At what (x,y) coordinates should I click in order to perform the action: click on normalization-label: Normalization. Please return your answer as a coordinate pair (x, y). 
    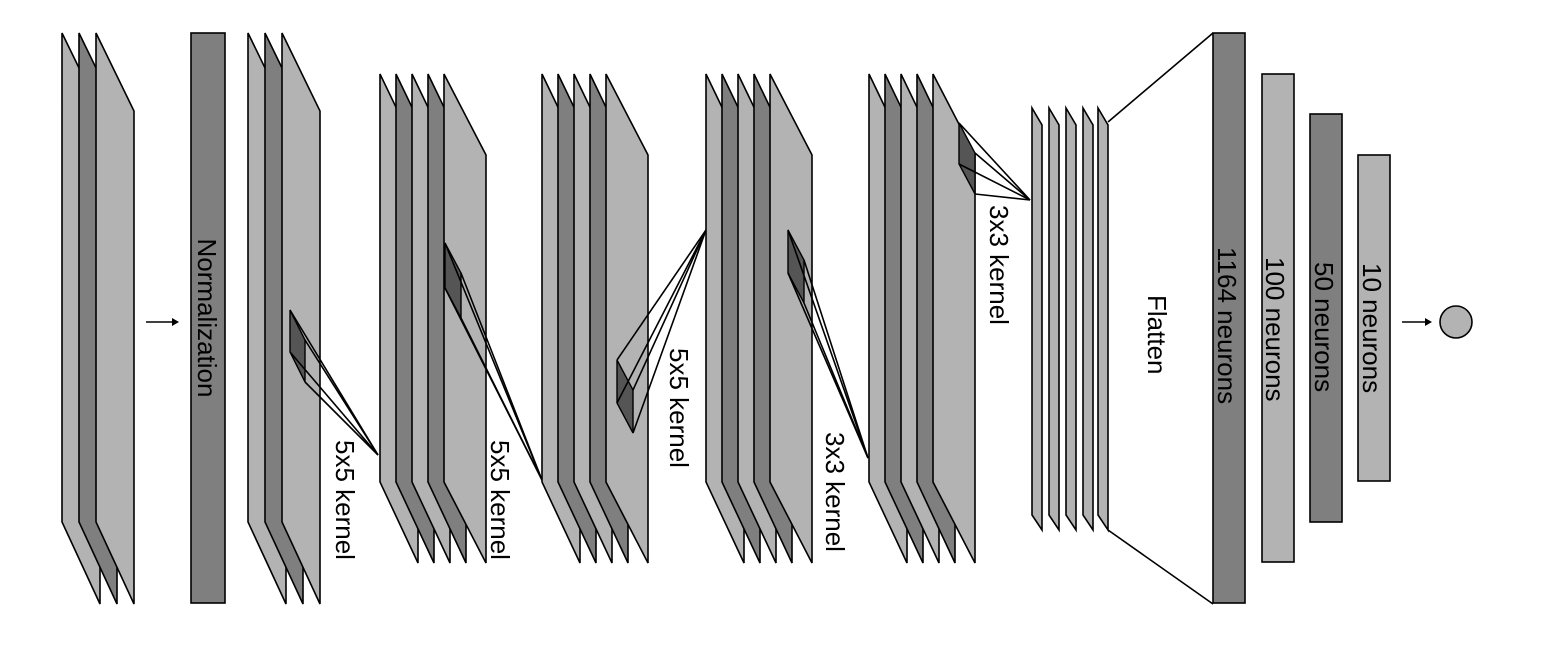
    Looking at the image, I should click on (207, 318).